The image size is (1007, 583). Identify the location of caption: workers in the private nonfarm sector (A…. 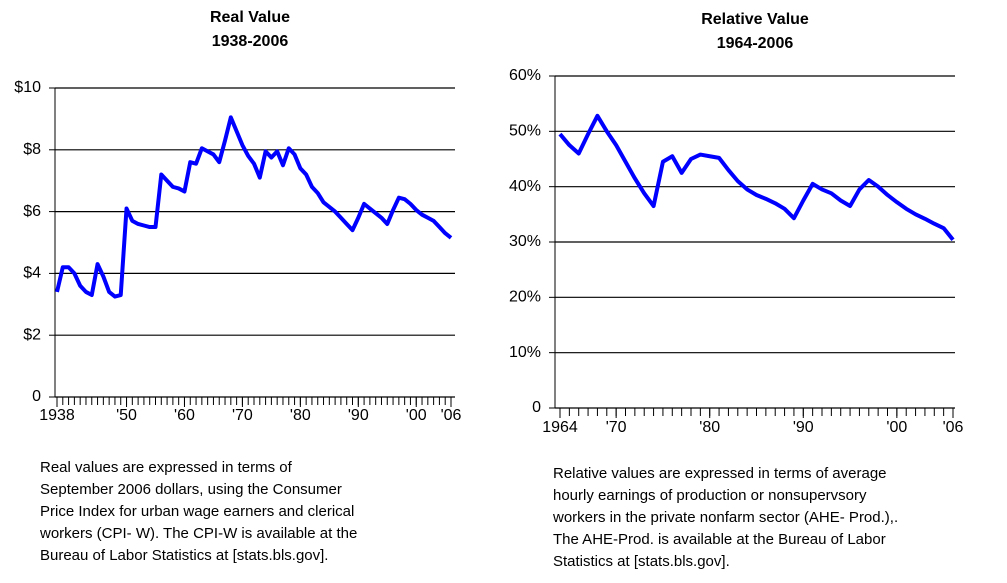
(725, 517).